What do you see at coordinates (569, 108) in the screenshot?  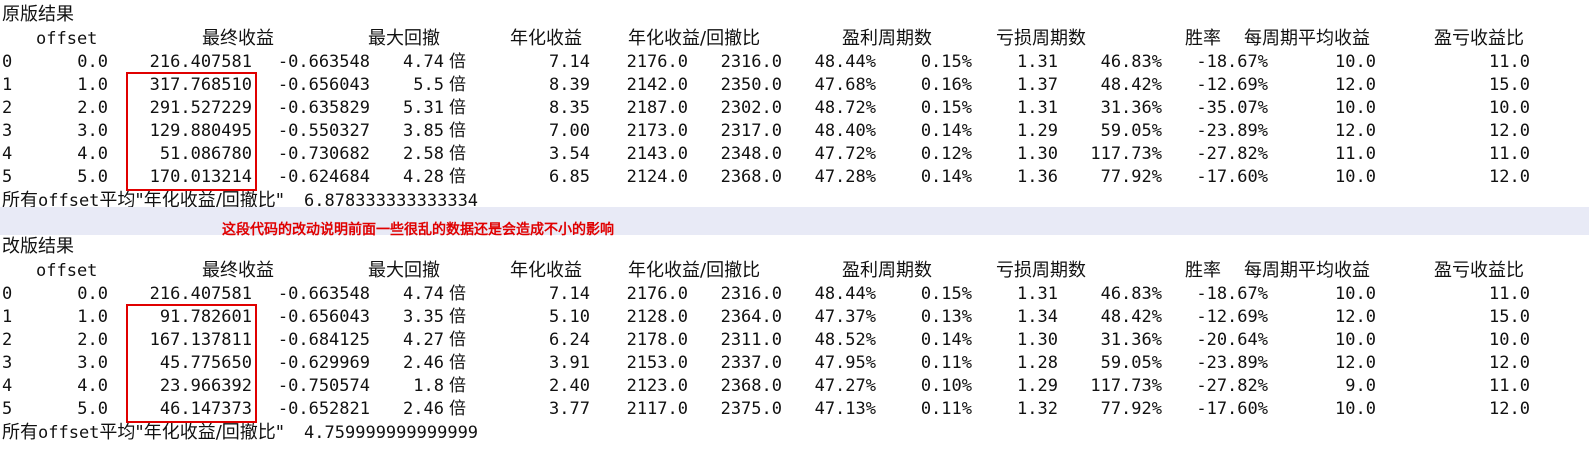 I see `table-cell: 8.35` at bounding box center [569, 108].